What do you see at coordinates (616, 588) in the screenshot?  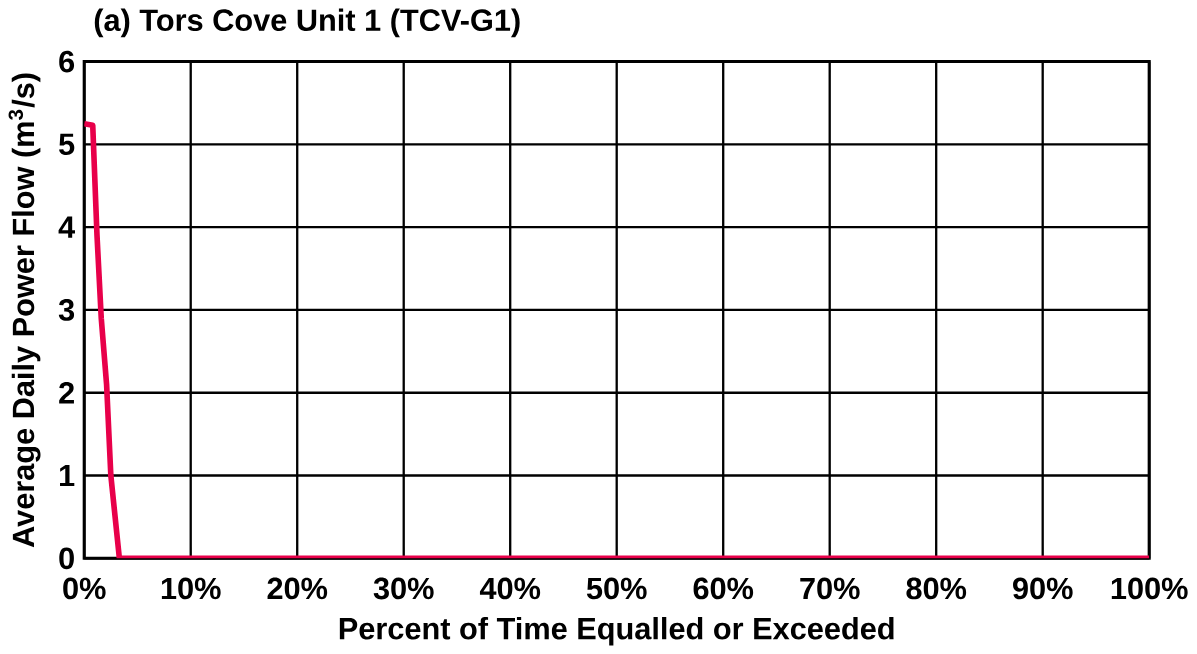 I see `x-tick-label: 50%` at bounding box center [616, 588].